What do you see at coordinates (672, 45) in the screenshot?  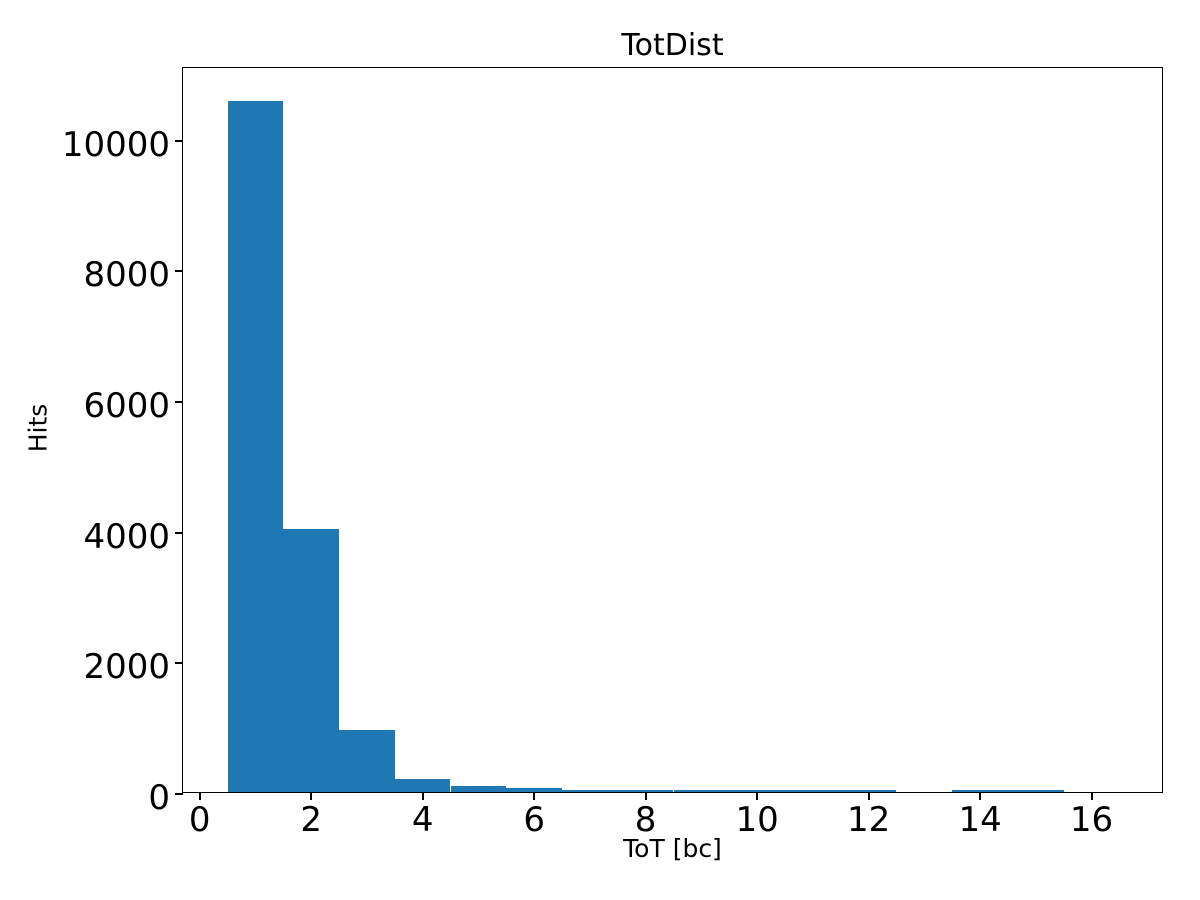 I see `chart-title: TotDist` at bounding box center [672, 45].